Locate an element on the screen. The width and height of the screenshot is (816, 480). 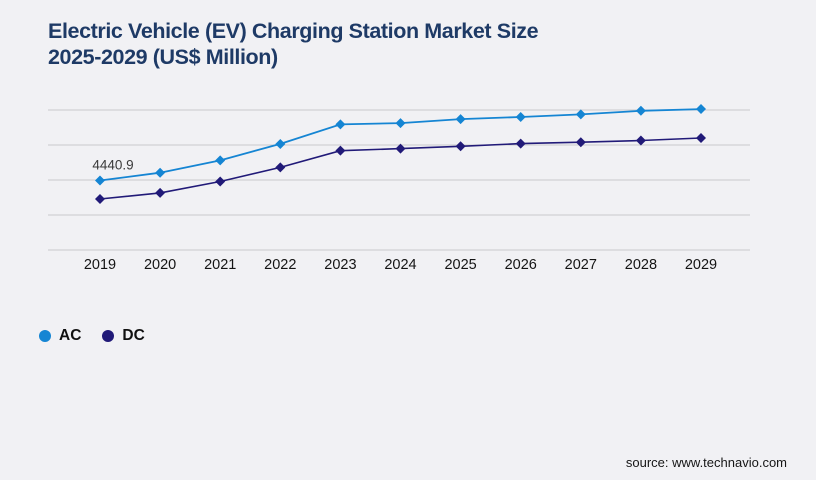
data-point-marker-ac-2025 is located at coordinates (460, 119).